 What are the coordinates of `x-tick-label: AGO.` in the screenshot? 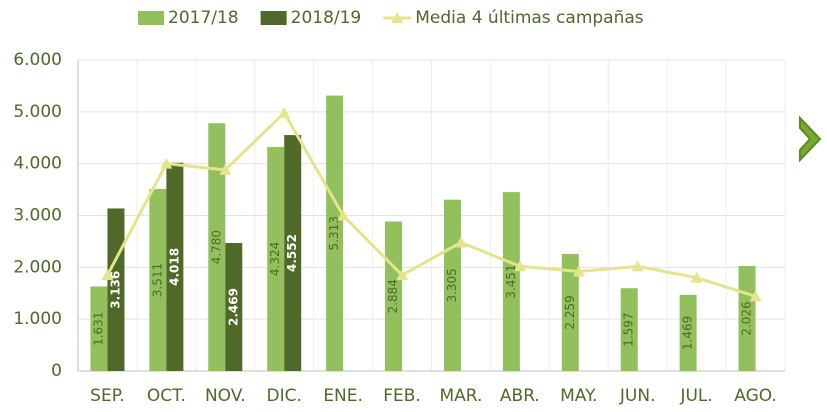 It's located at (755, 396).